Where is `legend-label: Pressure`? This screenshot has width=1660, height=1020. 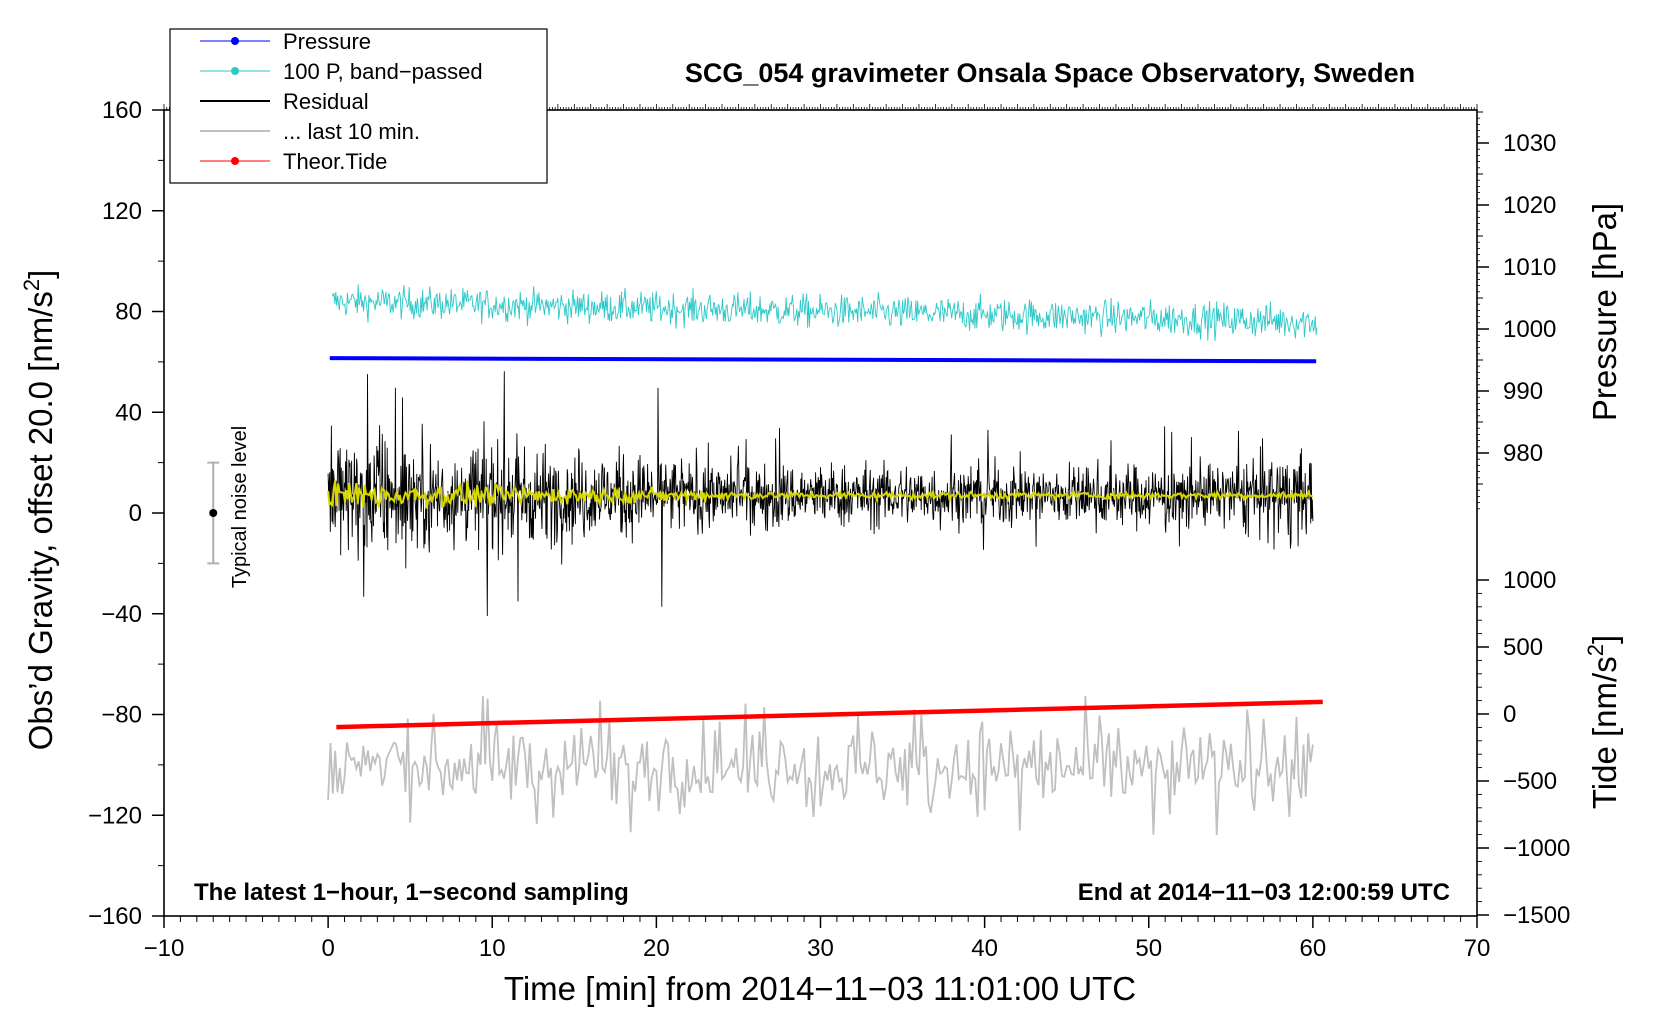
legend-label: Pressure is located at coordinates (327, 41).